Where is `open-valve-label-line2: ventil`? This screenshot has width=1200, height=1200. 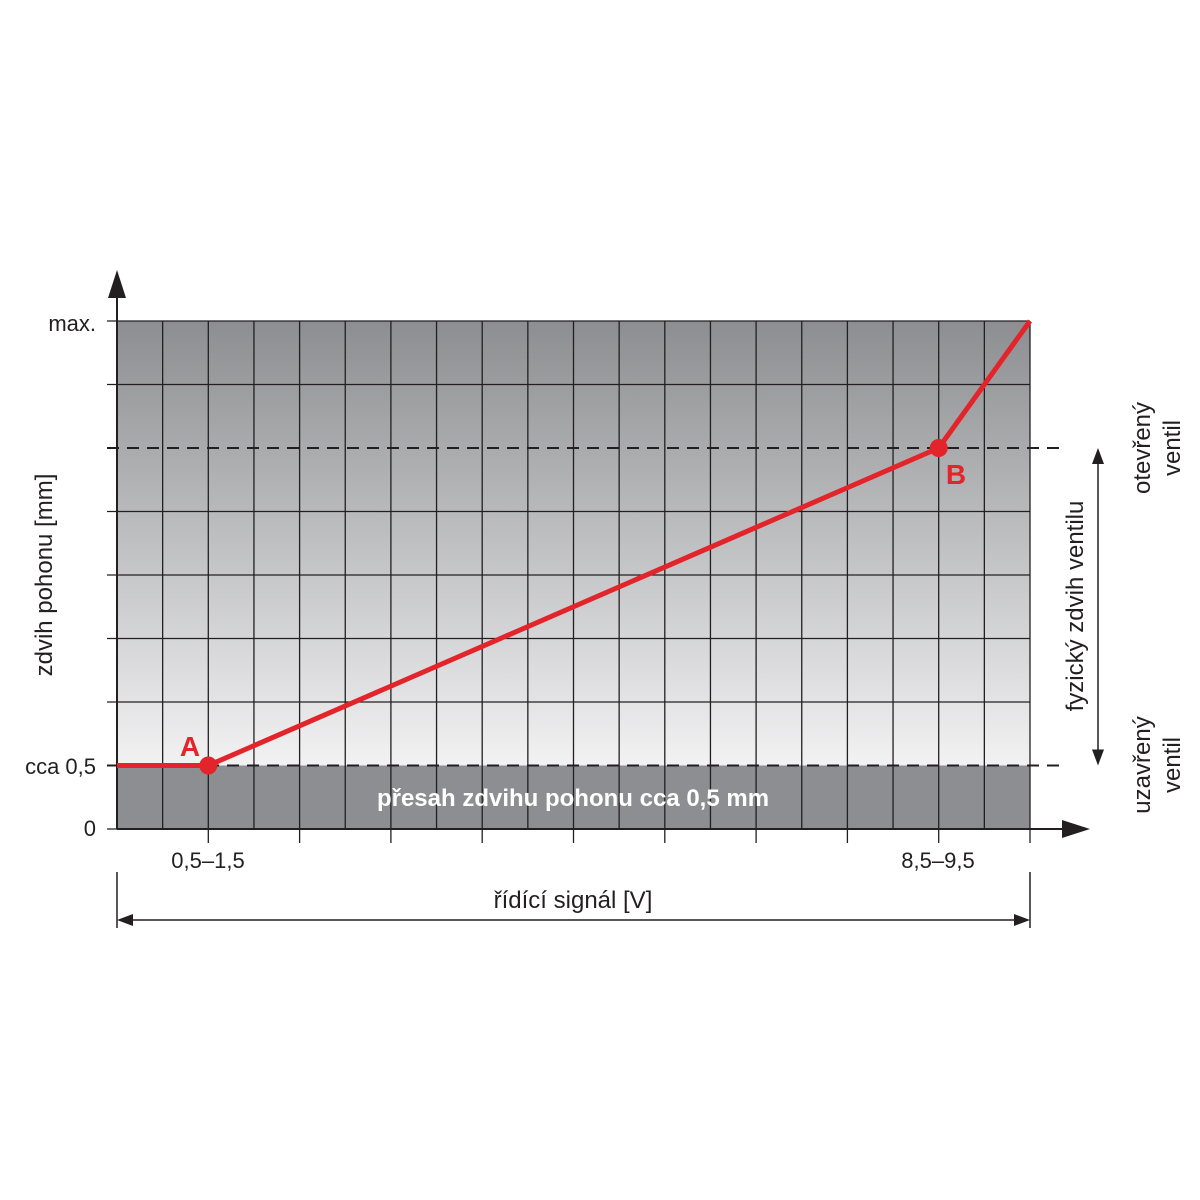
open-valve-label-line2: ventil is located at coordinates (1172, 448).